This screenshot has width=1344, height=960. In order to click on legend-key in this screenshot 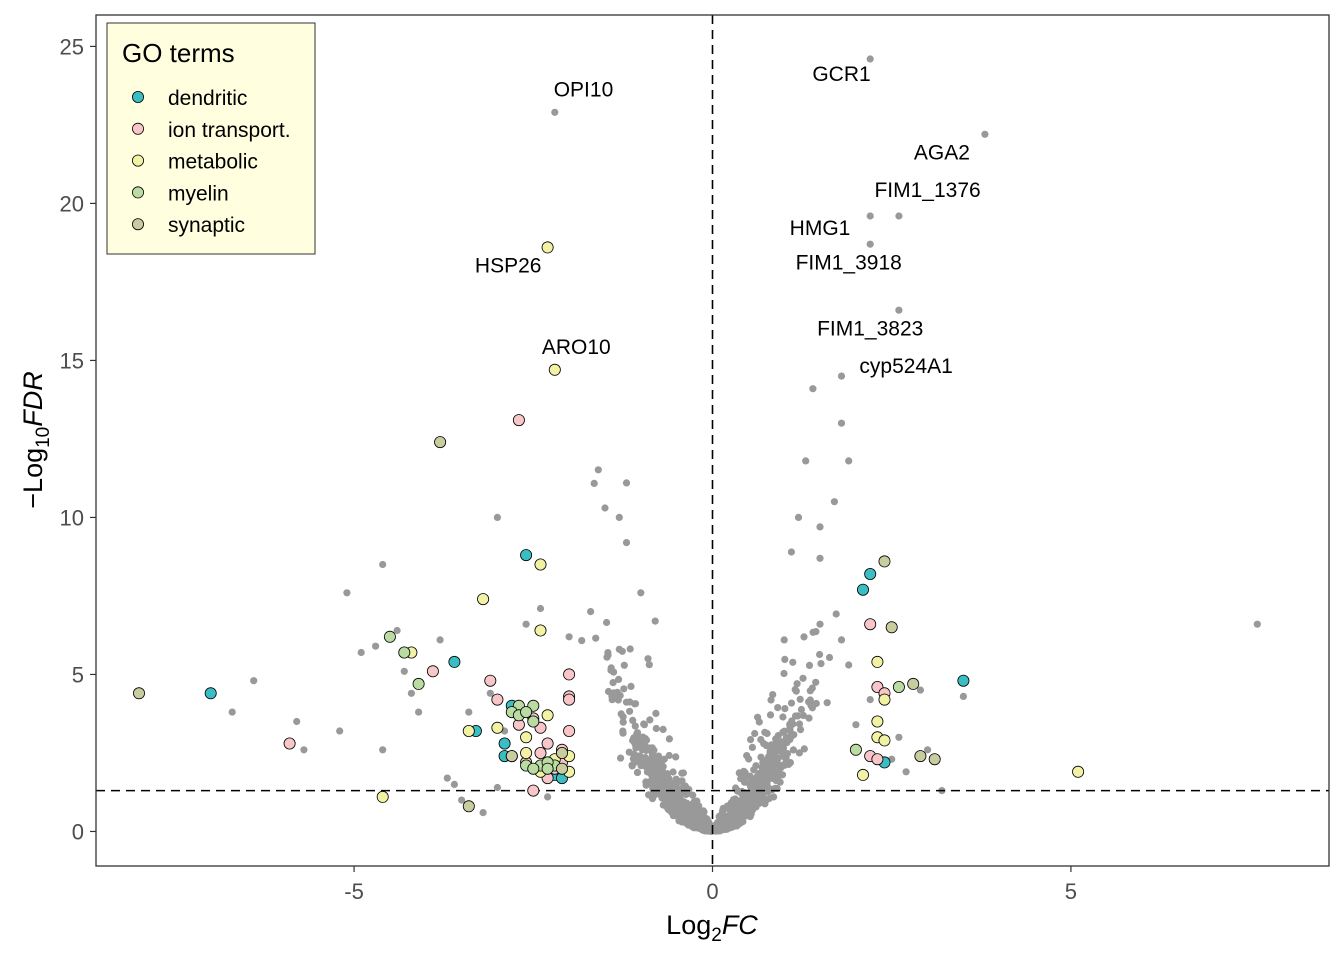, I will do `click(137, 224)`.